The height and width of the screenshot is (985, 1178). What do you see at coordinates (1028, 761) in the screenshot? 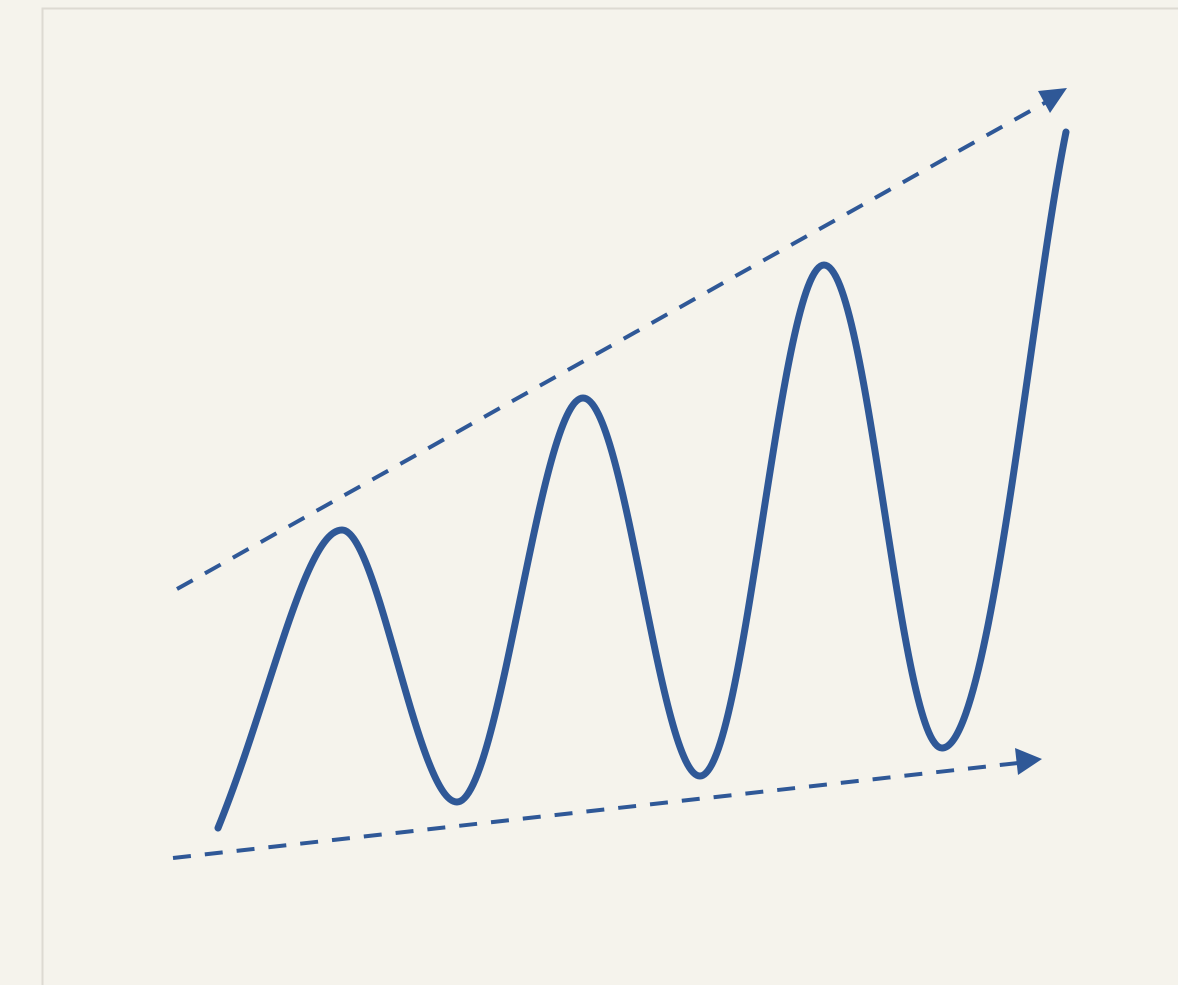
I see `lower-arrowhead` at bounding box center [1028, 761].